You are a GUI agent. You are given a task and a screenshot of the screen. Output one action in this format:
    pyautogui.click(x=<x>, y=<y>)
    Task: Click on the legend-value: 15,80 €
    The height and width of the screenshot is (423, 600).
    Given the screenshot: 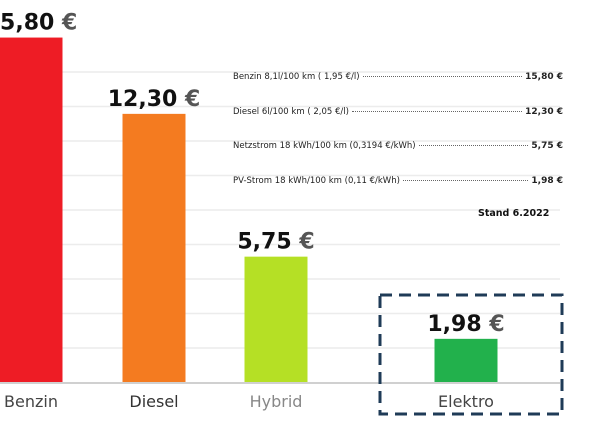 What is the action you would take?
    pyautogui.click(x=544, y=77)
    